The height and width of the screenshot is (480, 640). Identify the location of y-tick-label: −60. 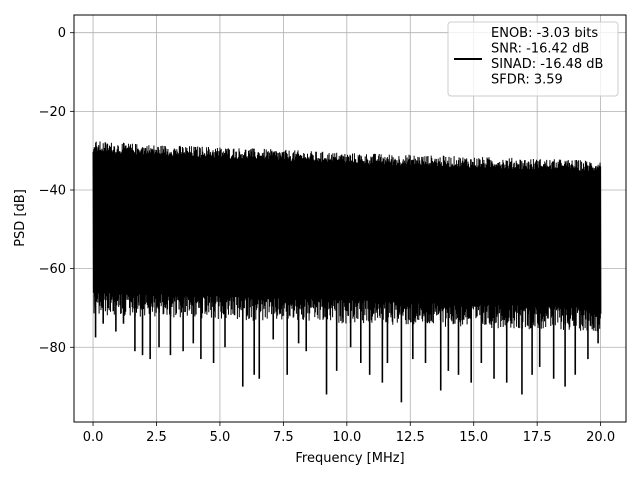
(52, 269).